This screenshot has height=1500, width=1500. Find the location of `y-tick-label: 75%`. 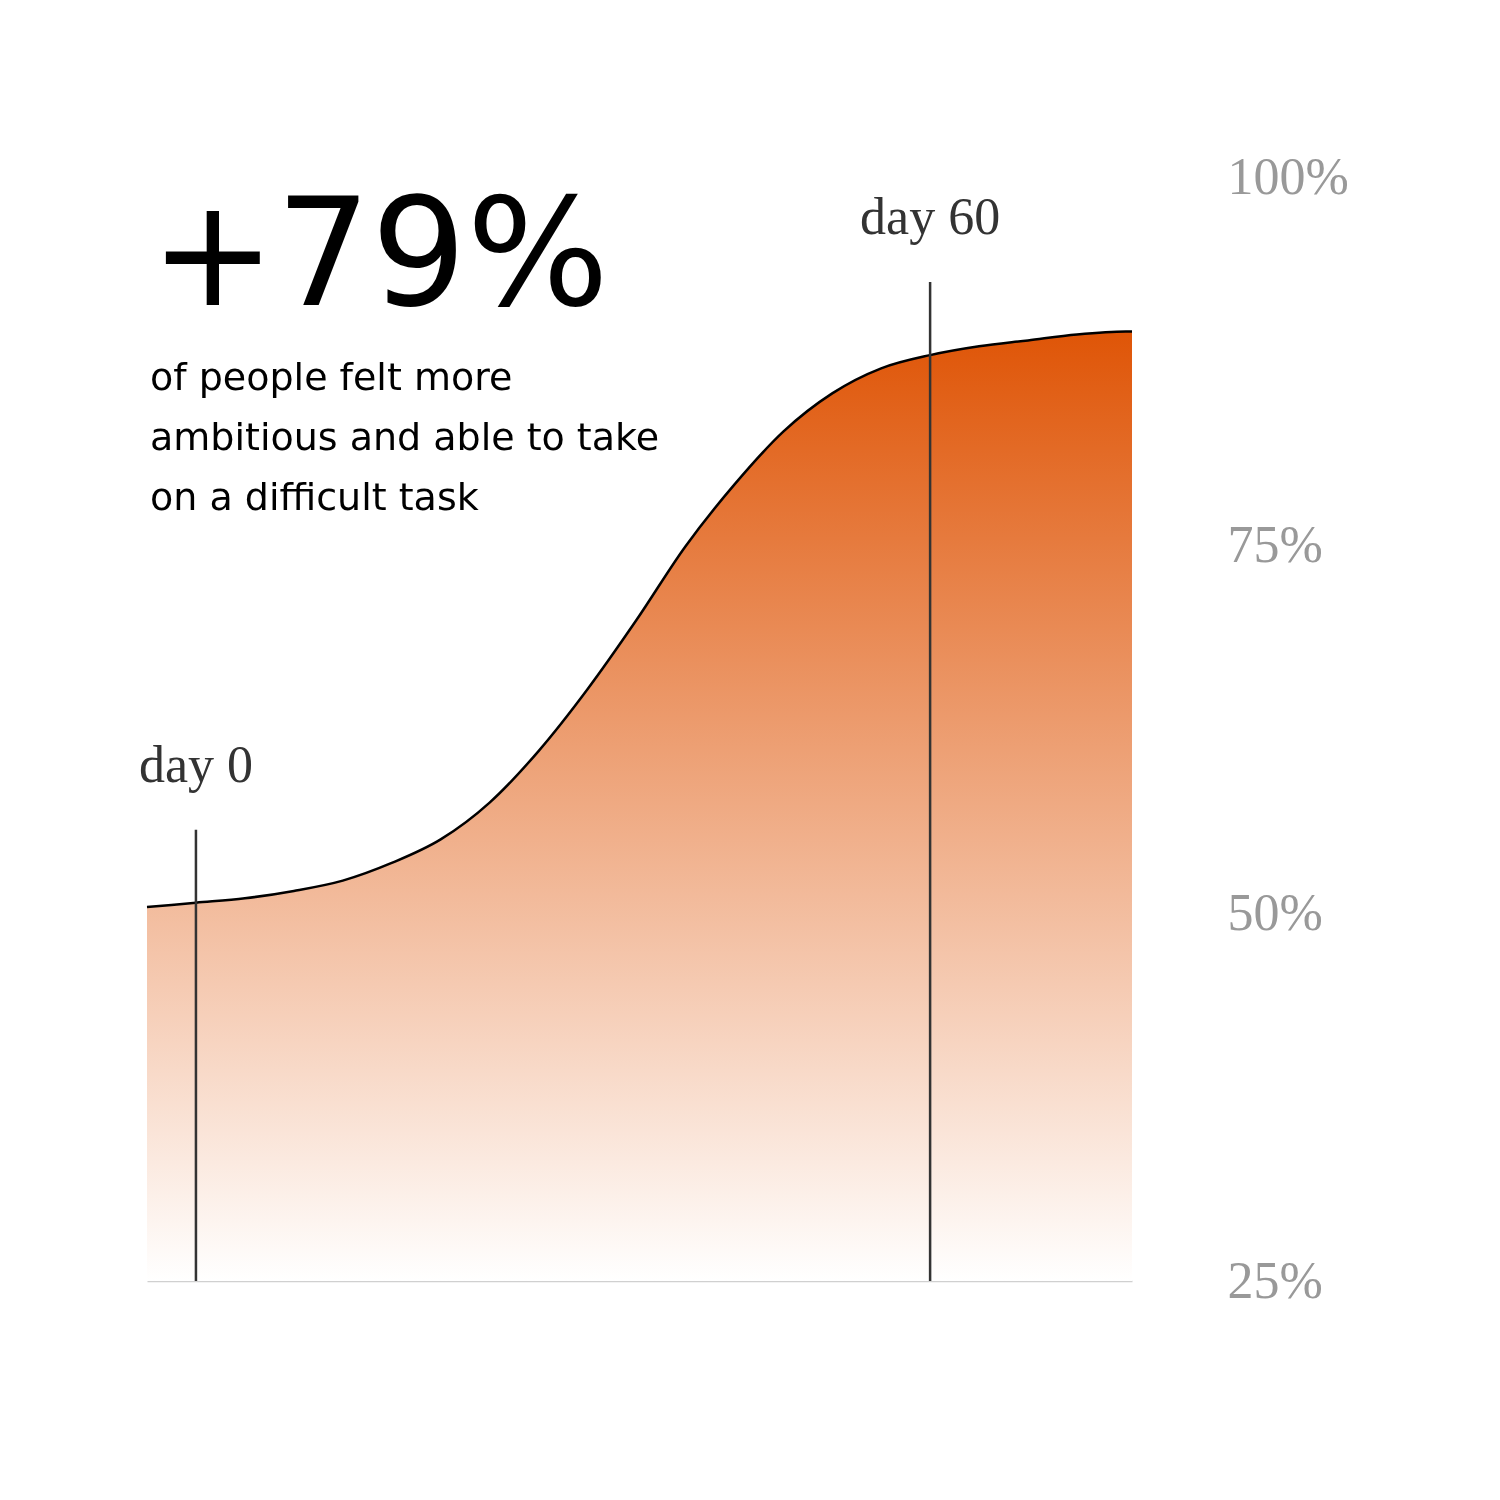

y-tick-label: 75% is located at coordinates (1275, 544).